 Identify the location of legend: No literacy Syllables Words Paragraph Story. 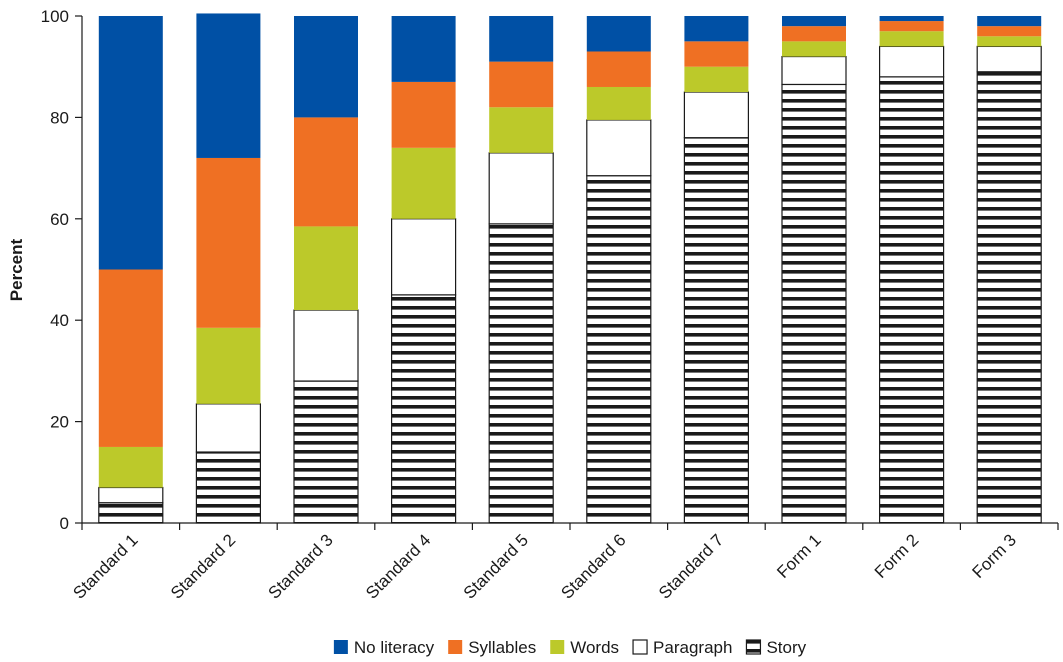
(570, 647).